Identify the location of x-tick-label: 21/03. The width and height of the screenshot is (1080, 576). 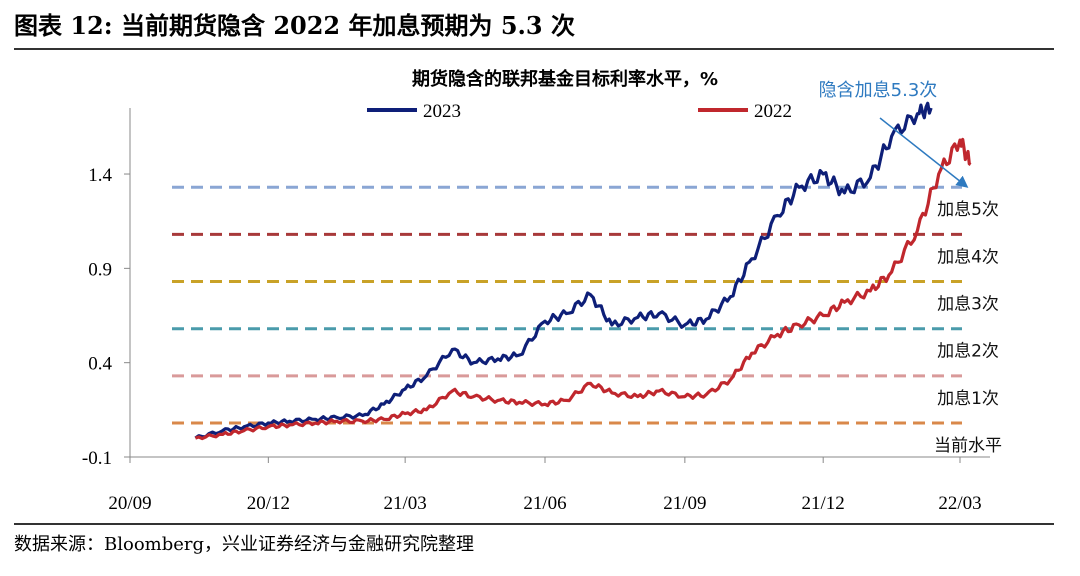
(405, 503).